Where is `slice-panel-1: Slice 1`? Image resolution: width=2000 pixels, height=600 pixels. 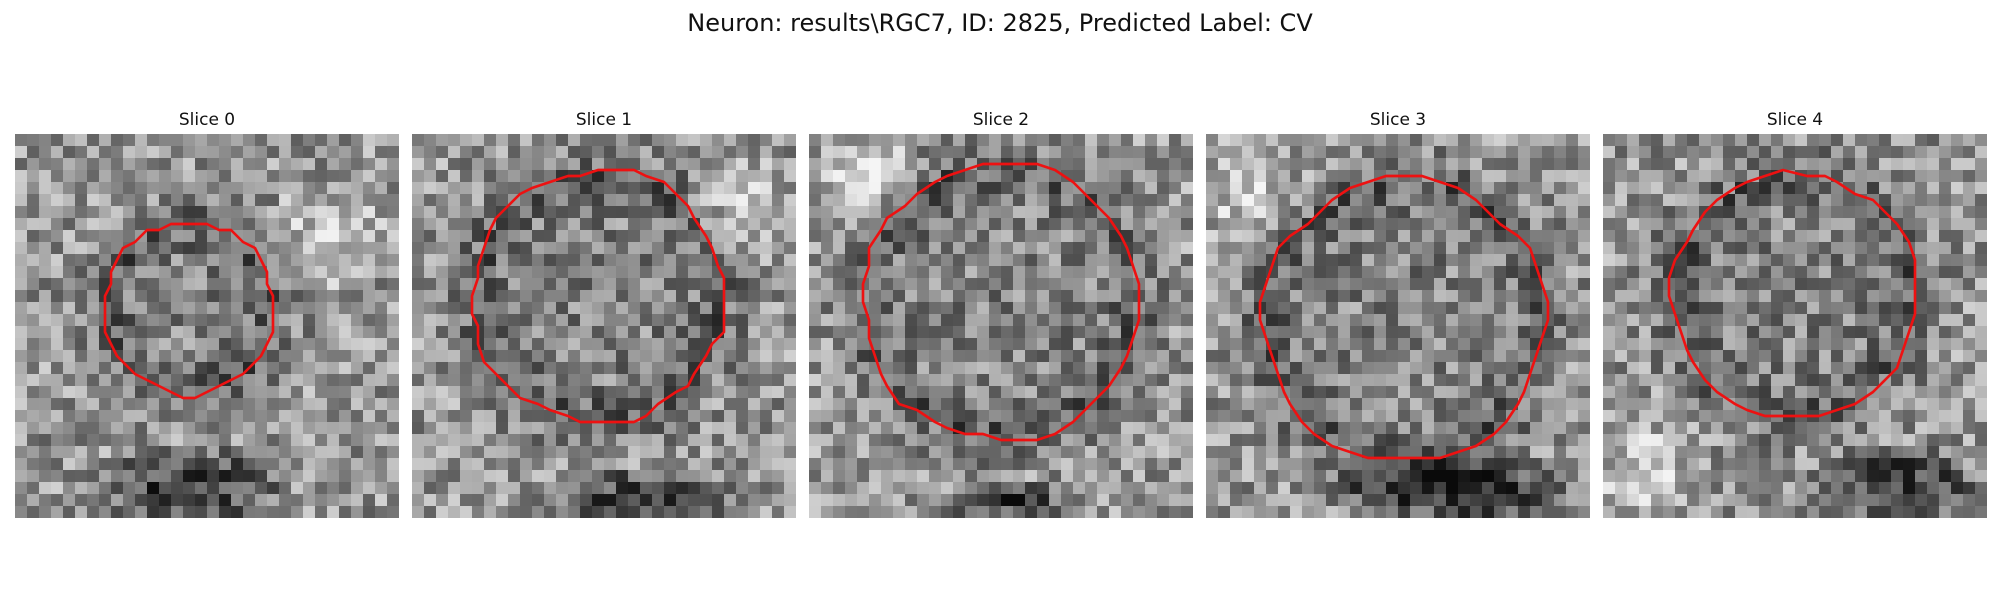 slice-panel-1: Slice 1 is located at coordinates (604, 313).